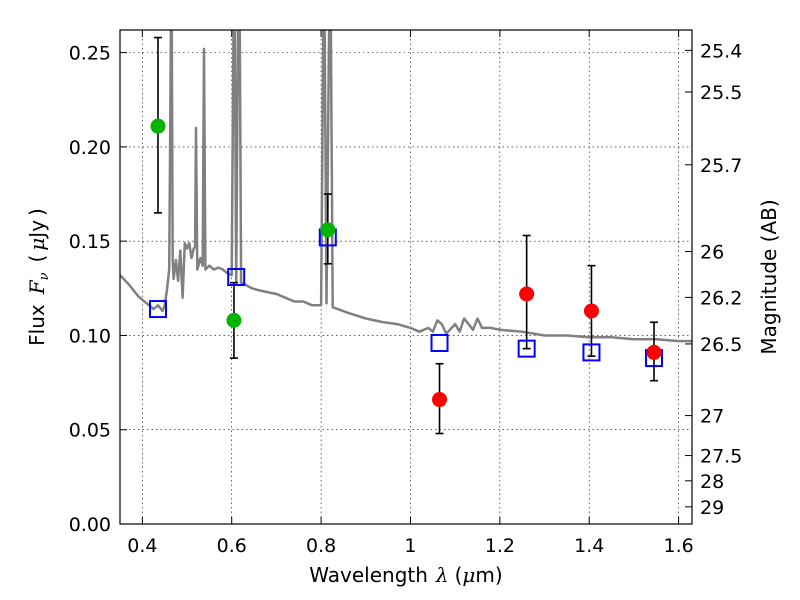 The image size is (800, 600). What do you see at coordinates (37, 212) in the screenshot?
I see `y-axis-unit-close: )` at bounding box center [37, 212].